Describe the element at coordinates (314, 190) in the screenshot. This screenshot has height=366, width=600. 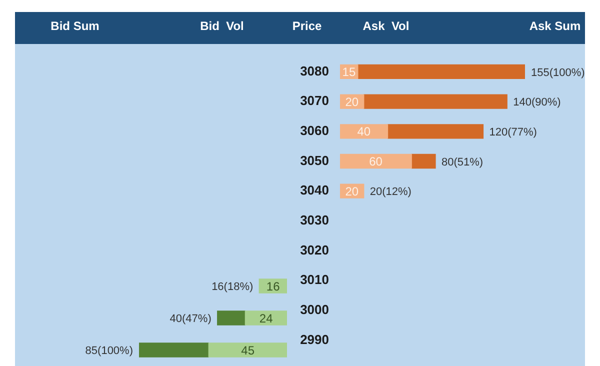
I see `y-tick-label: 3040` at that location.